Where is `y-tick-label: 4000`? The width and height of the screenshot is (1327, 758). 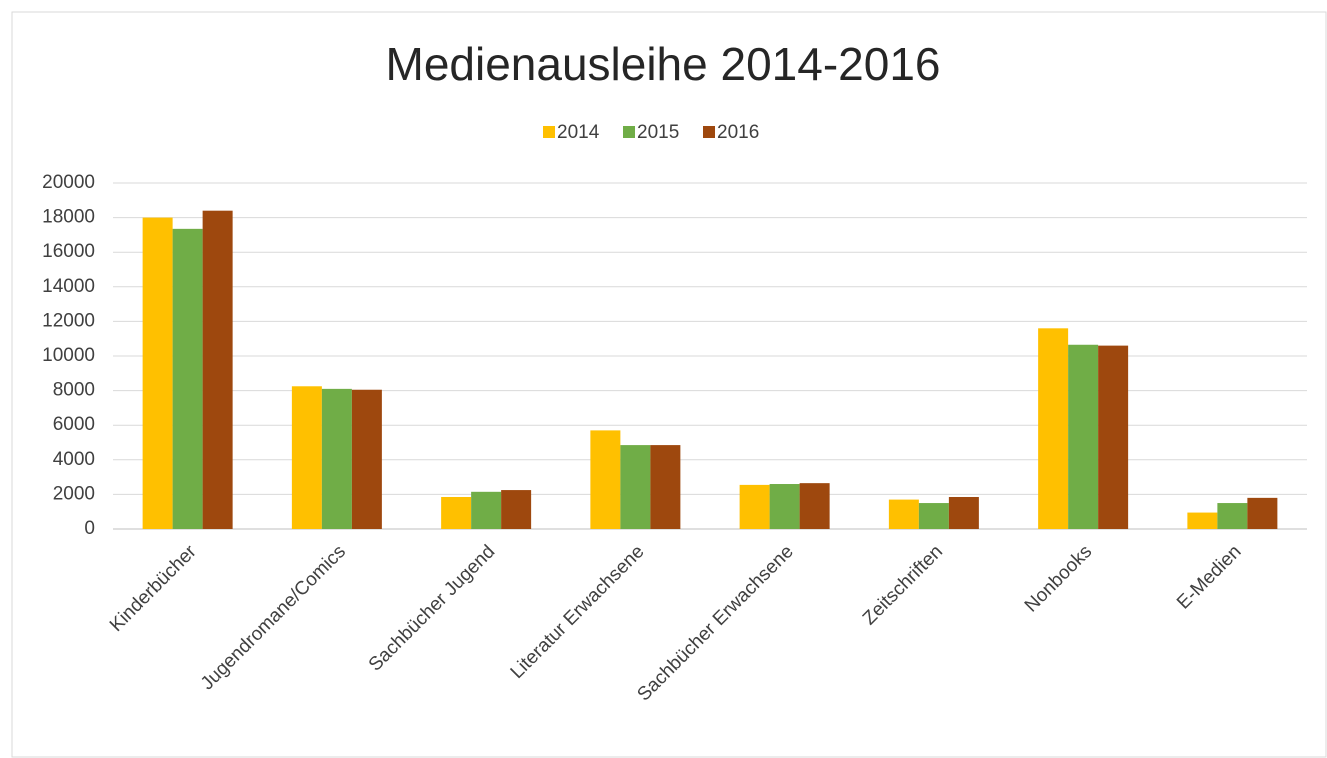
y-tick-label: 4000 is located at coordinates (74, 459).